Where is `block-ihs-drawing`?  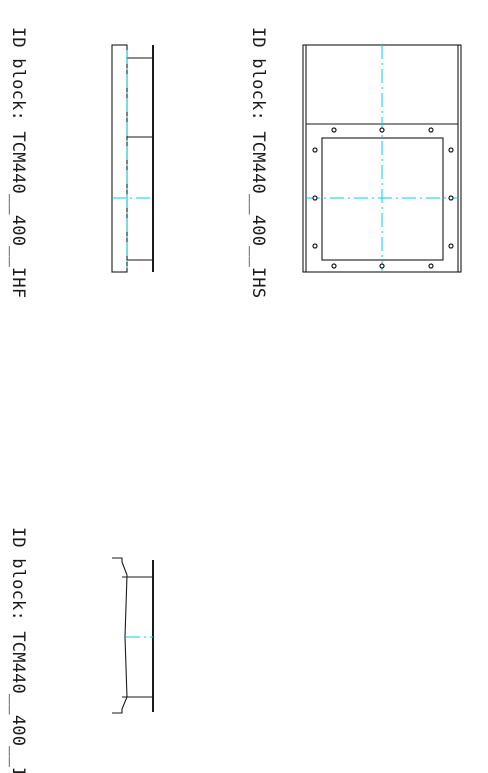 block-ihs-drawing is located at coordinates (382, 158).